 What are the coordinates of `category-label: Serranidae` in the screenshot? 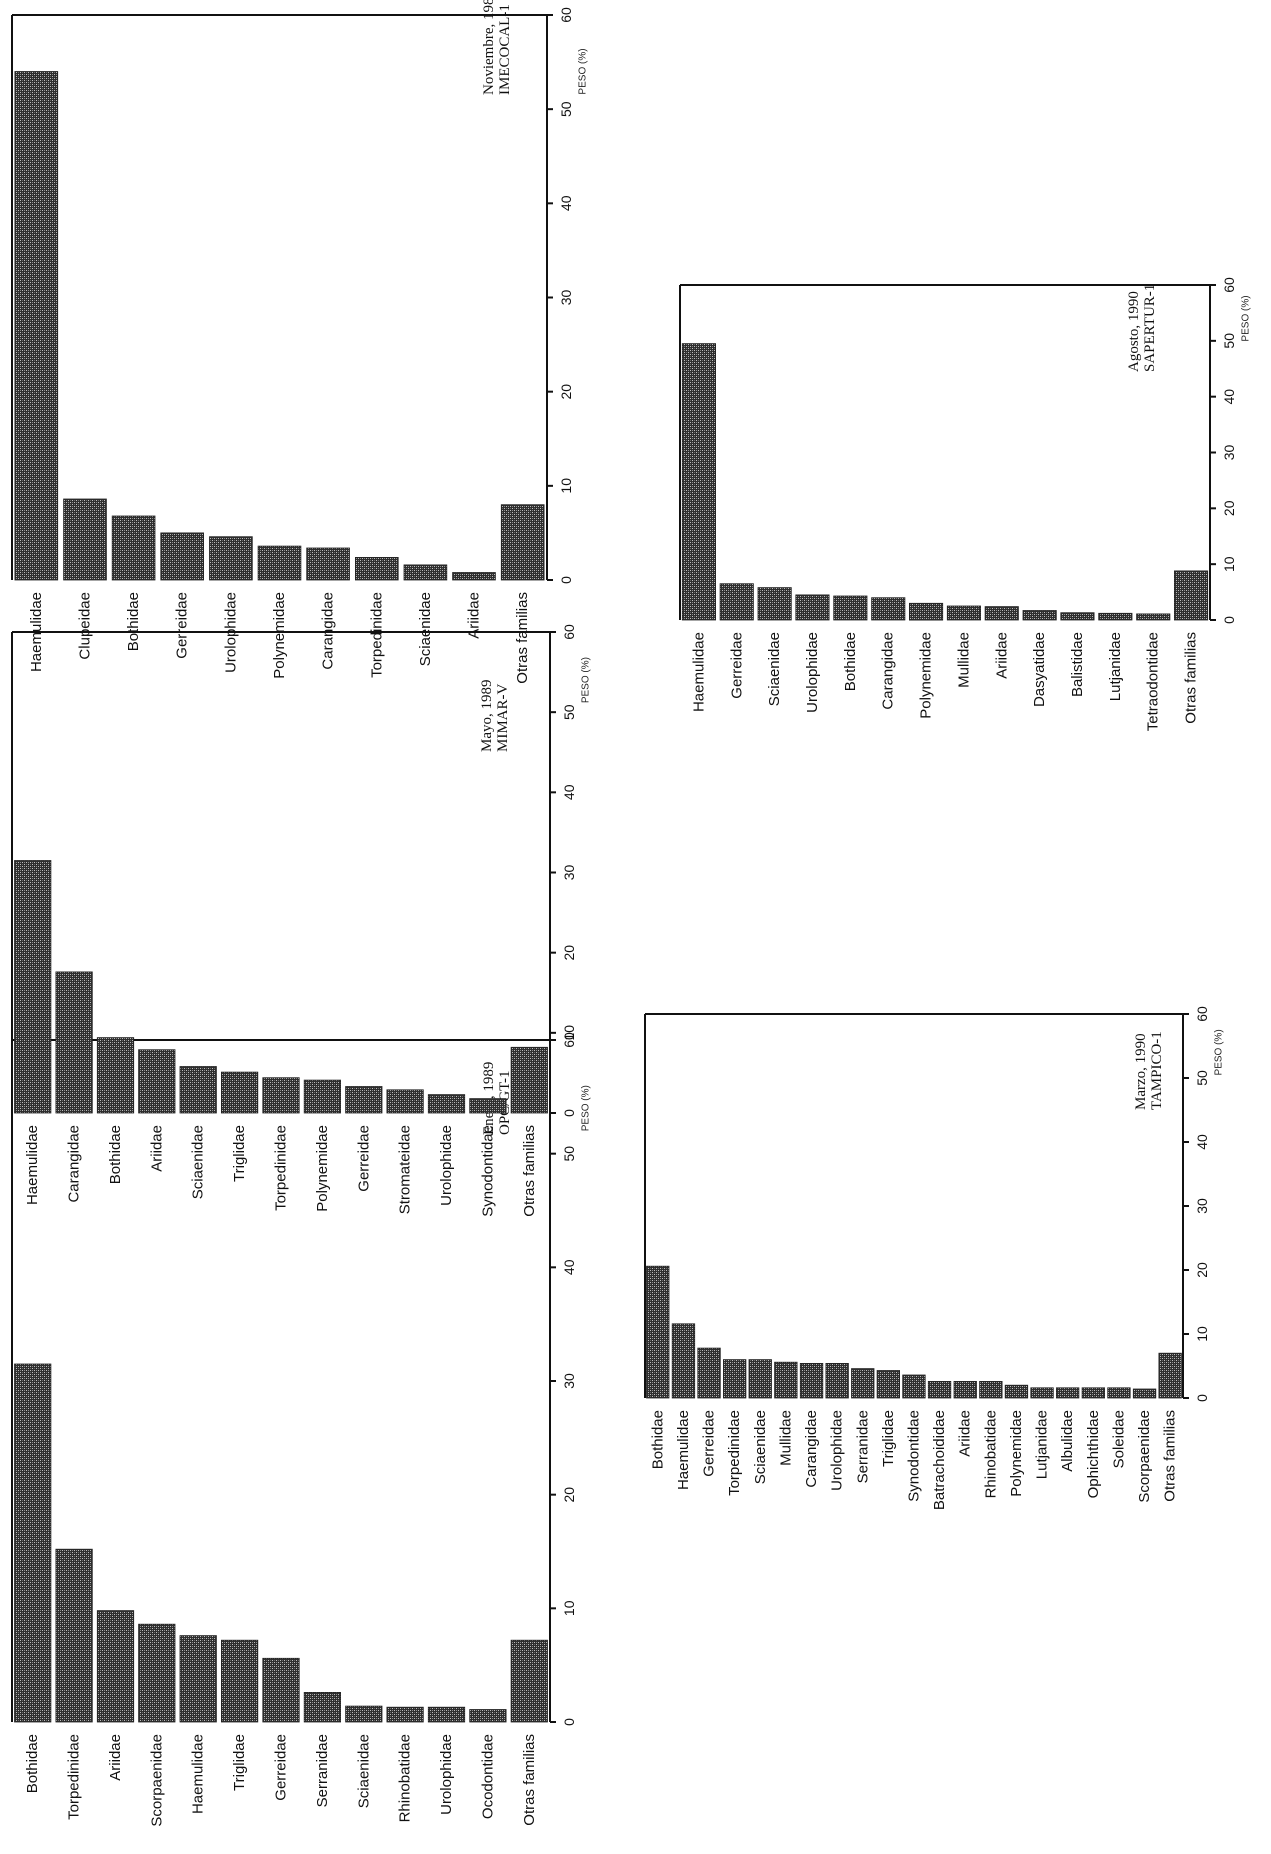 It's located at (322, 1770).